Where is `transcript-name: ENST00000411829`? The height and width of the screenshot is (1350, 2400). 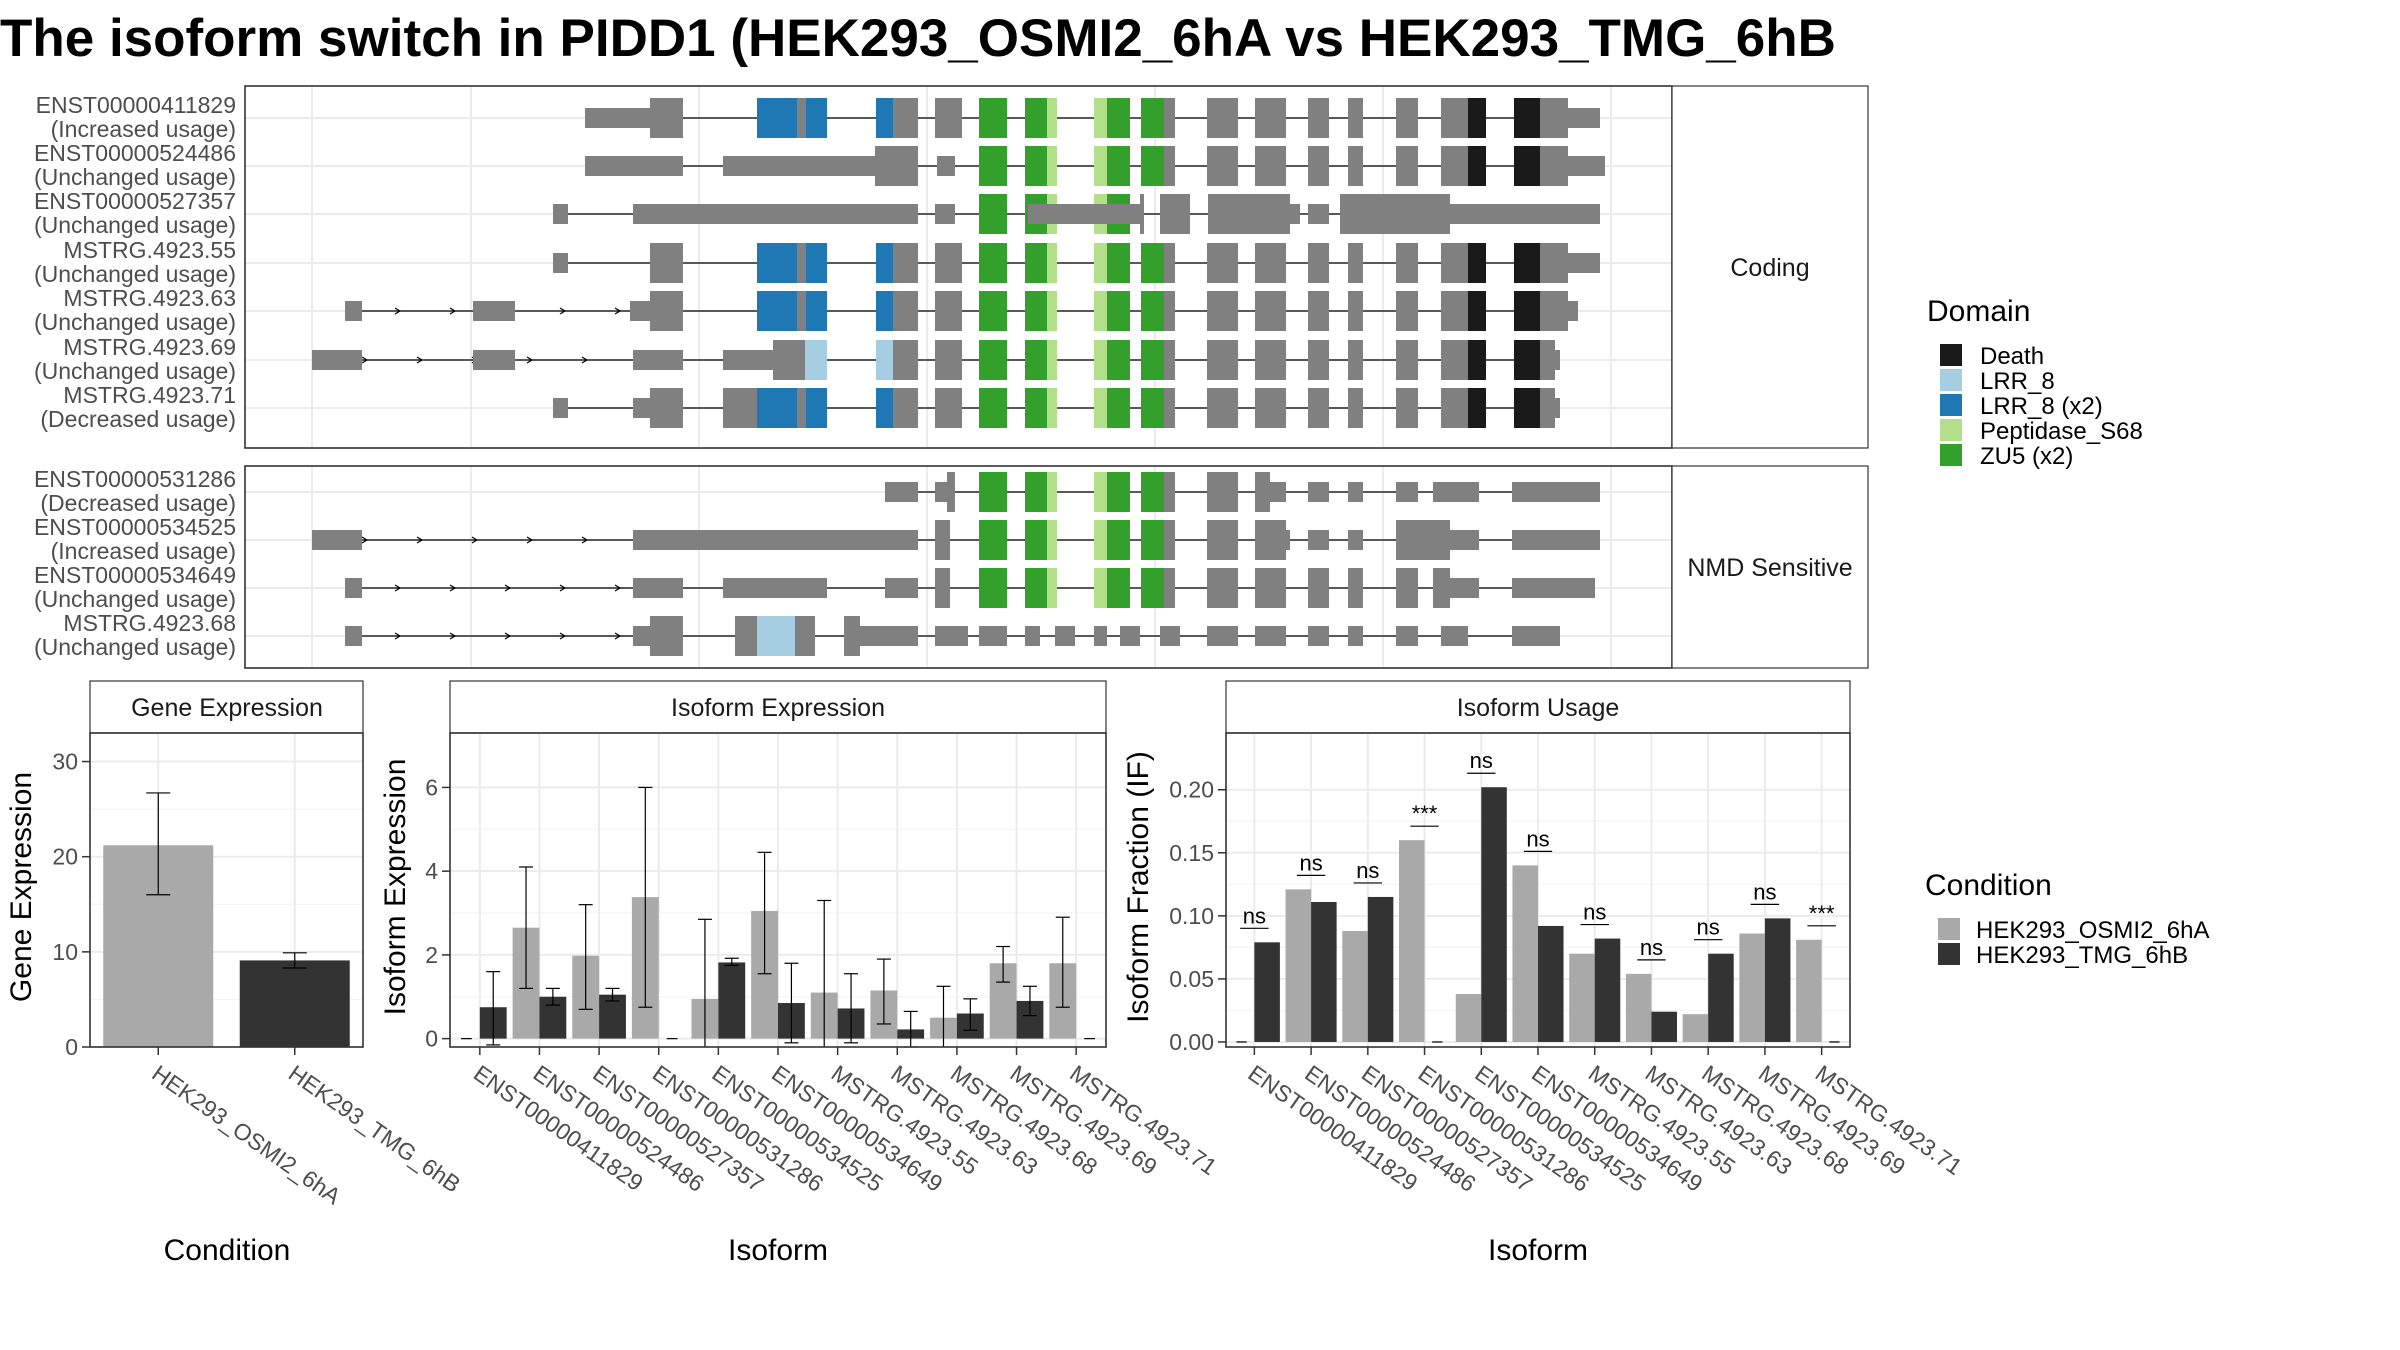 transcript-name: ENST00000411829 is located at coordinates (136, 105).